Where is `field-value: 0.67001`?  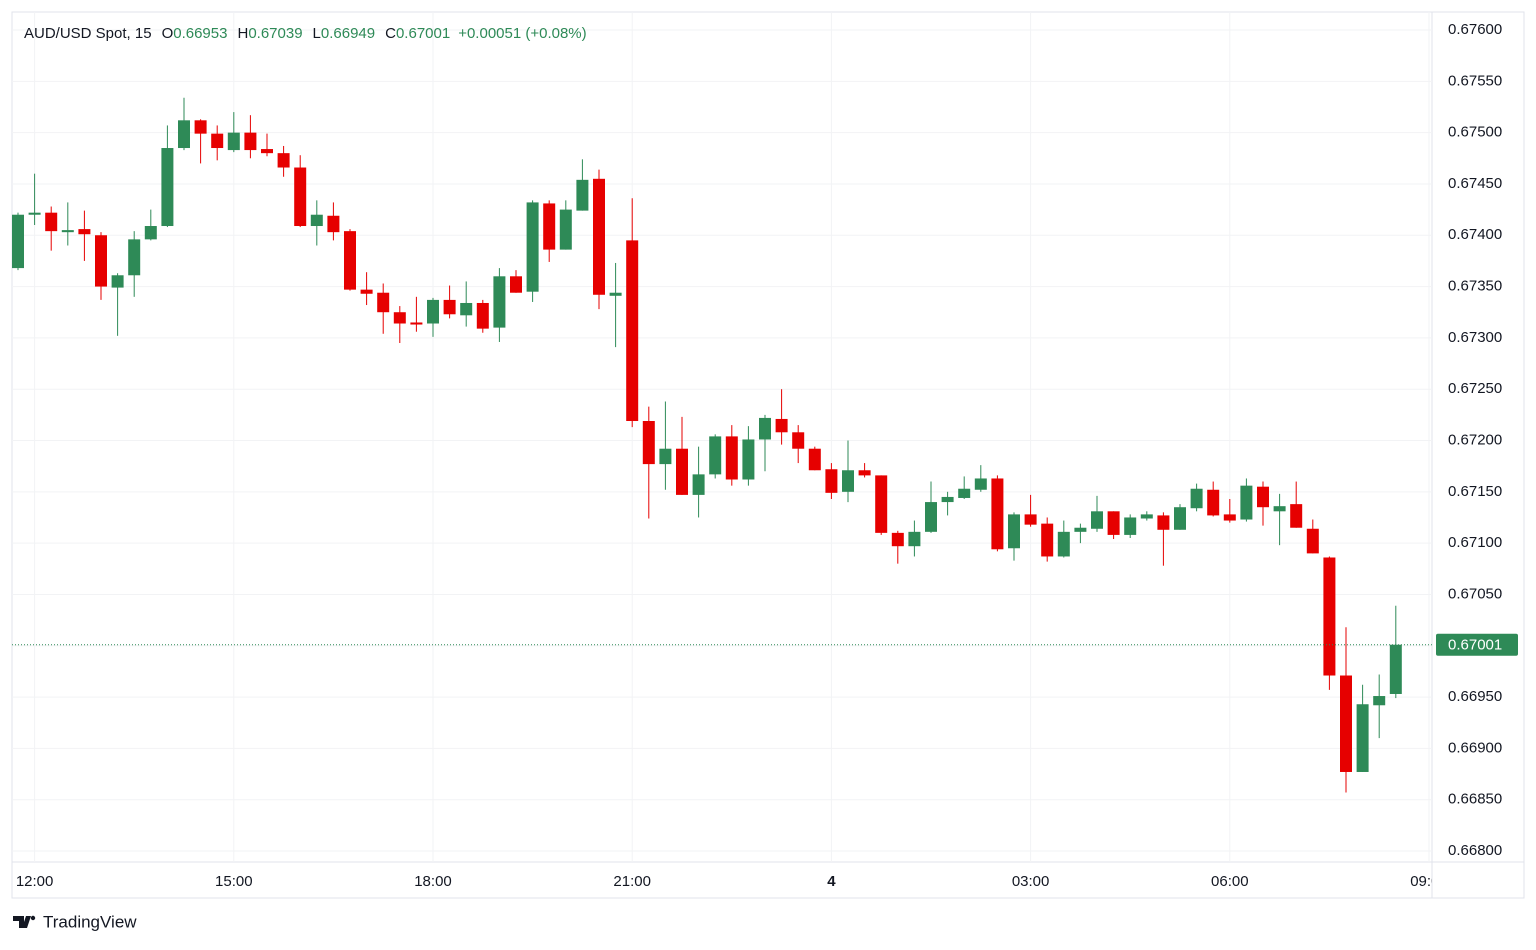
field-value: 0.67001 is located at coordinates (423, 33).